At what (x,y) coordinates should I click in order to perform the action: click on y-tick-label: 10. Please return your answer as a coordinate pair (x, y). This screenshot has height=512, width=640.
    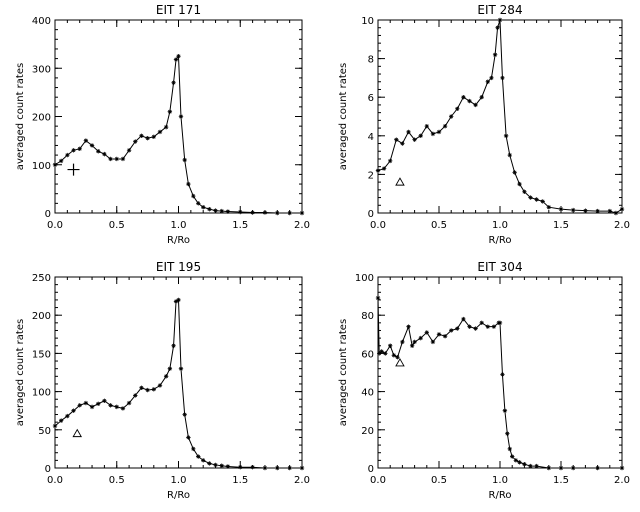
    Looking at the image, I should click on (367, 21).